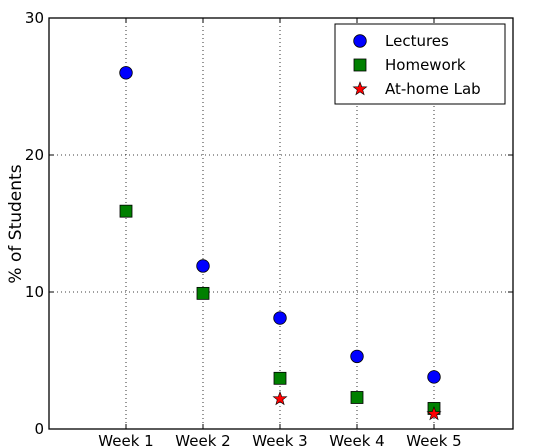  Describe the element at coordinates (125, 439) in the screenshot. I see `x-tick-label: Week 1` at that location.